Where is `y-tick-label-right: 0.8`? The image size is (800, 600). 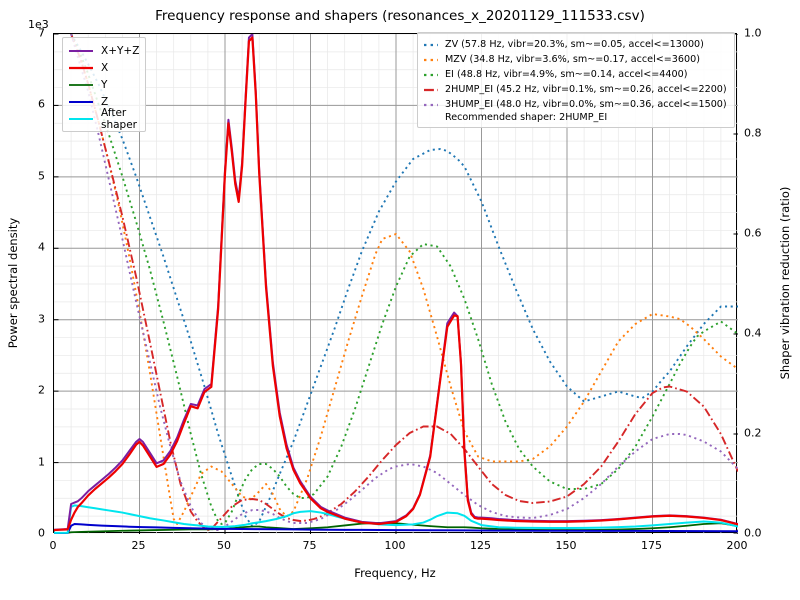 y-tick-label-right: 0.8 is located at coordinates (753, 133).